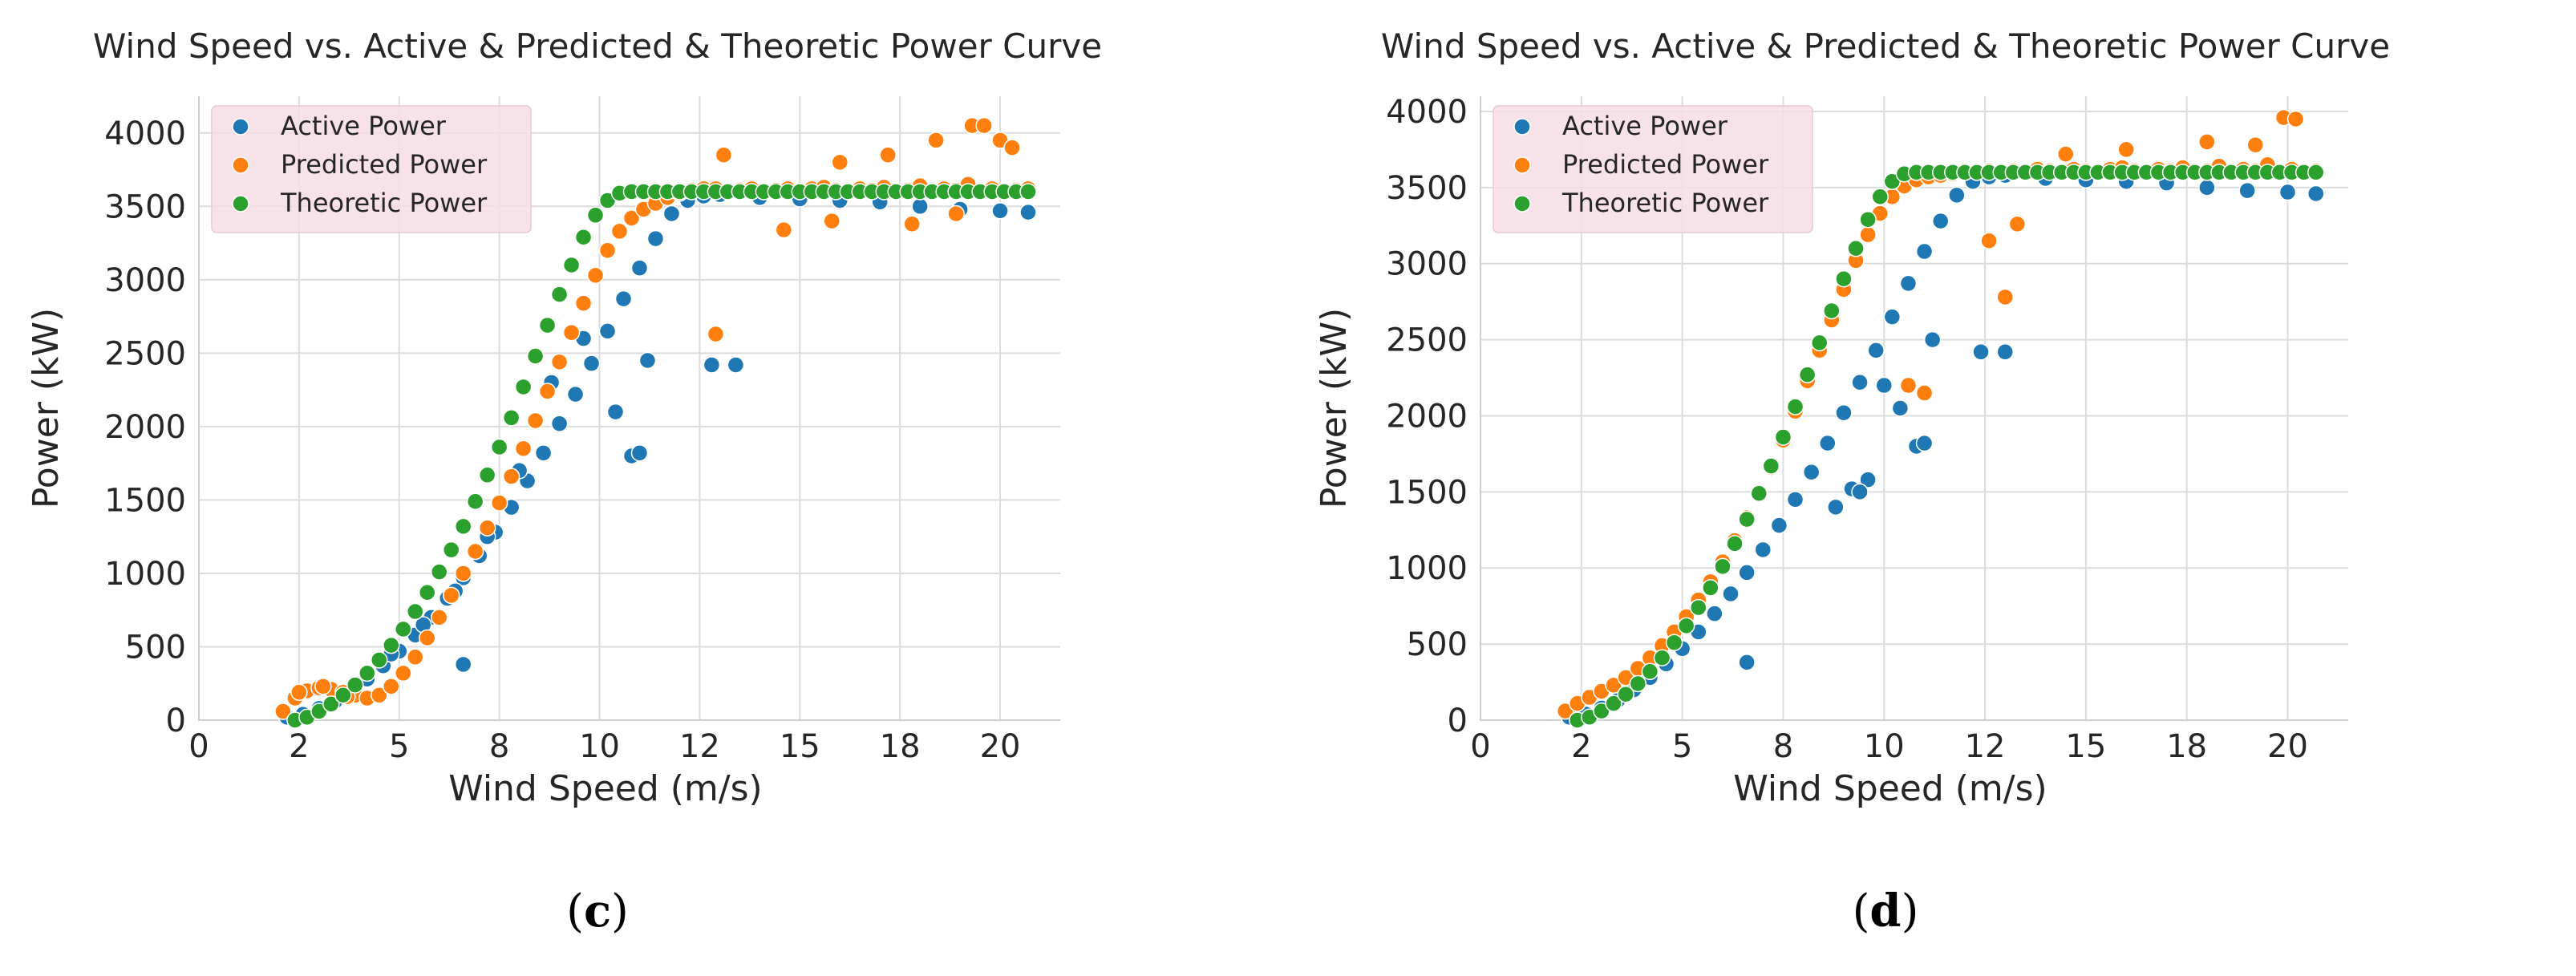 The image size is (2576, 976). What do you see at coordinates (1437, 644) in the screenshot?
I see `y-tick-label: 500` at bounding box center [1437, 644].